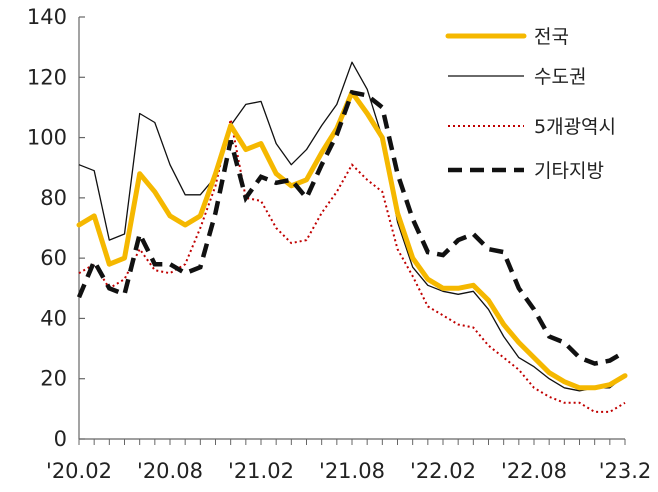 This screenshot has height=492, width=658. I want to click on y-tick-label: 120, so click(47, 77).